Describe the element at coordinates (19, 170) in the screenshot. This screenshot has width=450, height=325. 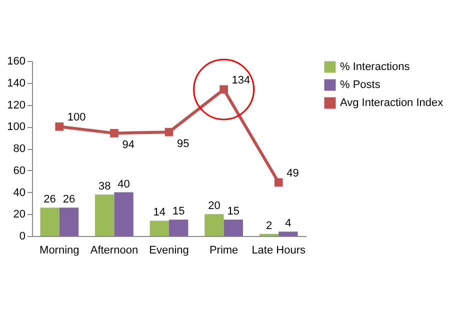
I see `y-tick-label: 60` at that location.